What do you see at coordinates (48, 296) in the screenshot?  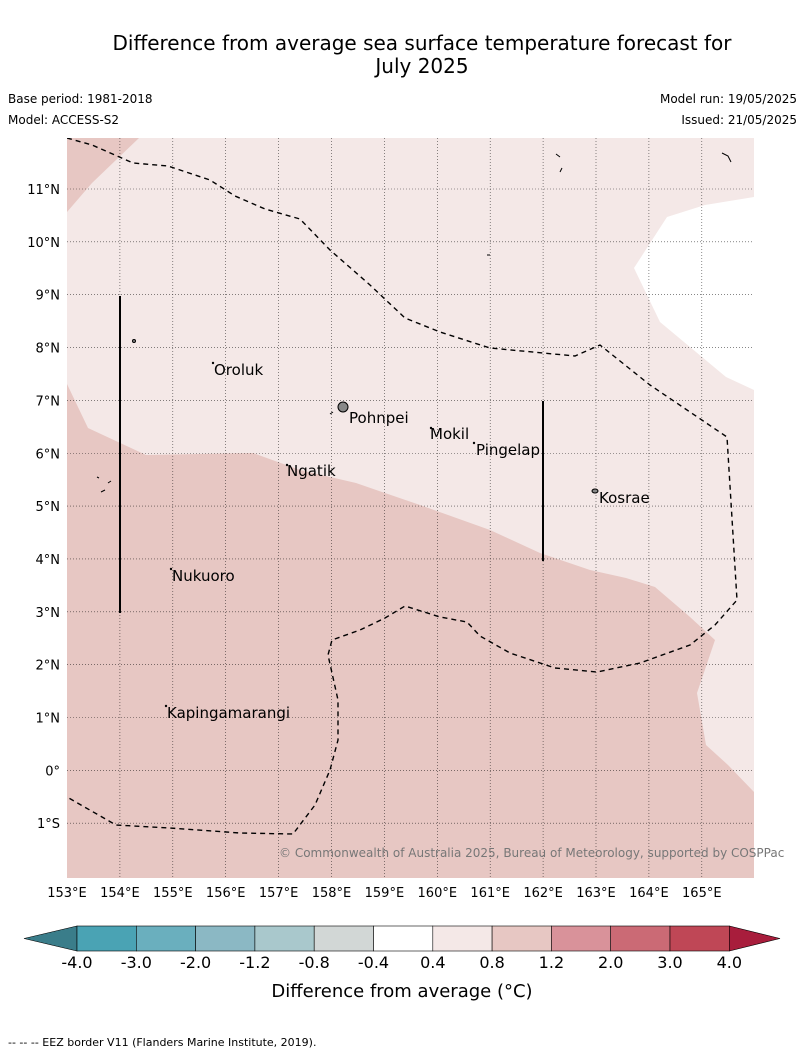 I see `latitude-label: 9°N` at bounding box center [48, 296].